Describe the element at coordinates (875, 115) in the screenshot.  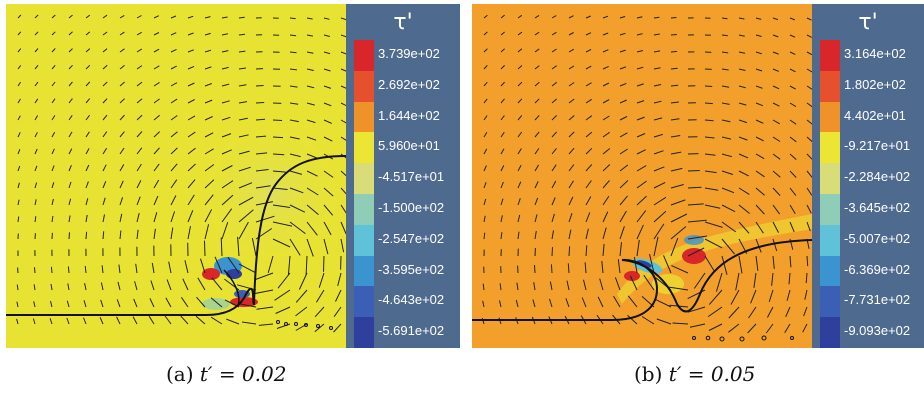
I see `colorbar-tick-label: 4.402e+01` at that location.